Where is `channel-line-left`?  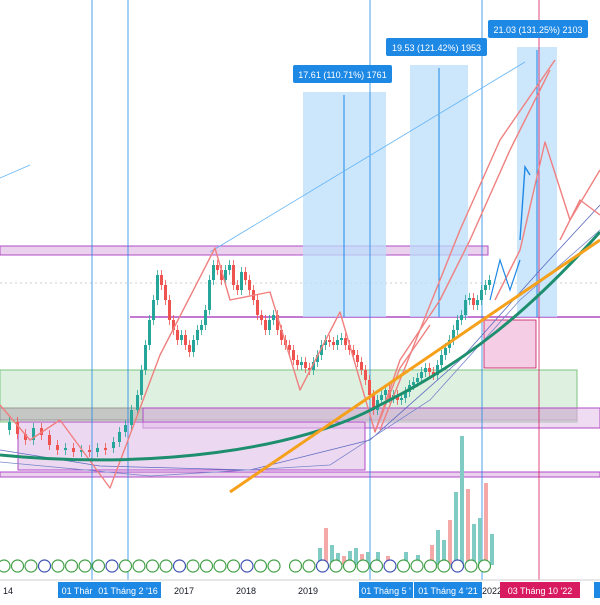
channel-line-left is located at coordinates (15, 171).